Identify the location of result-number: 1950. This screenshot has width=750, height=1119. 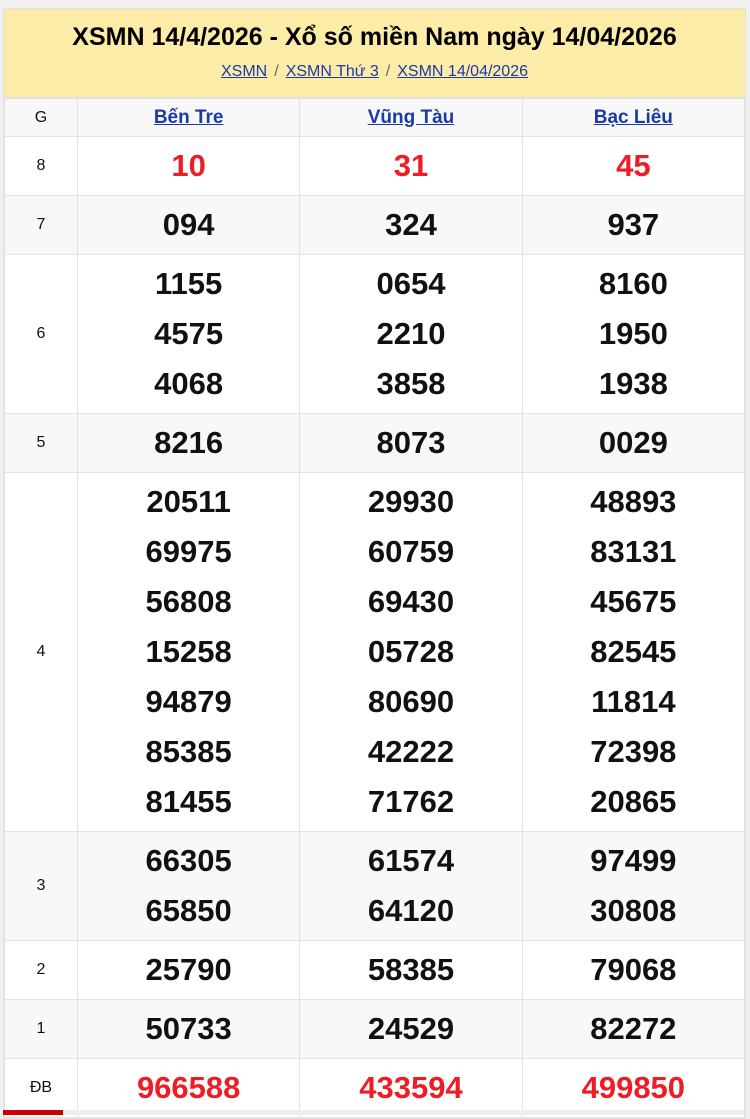
(633, 333).